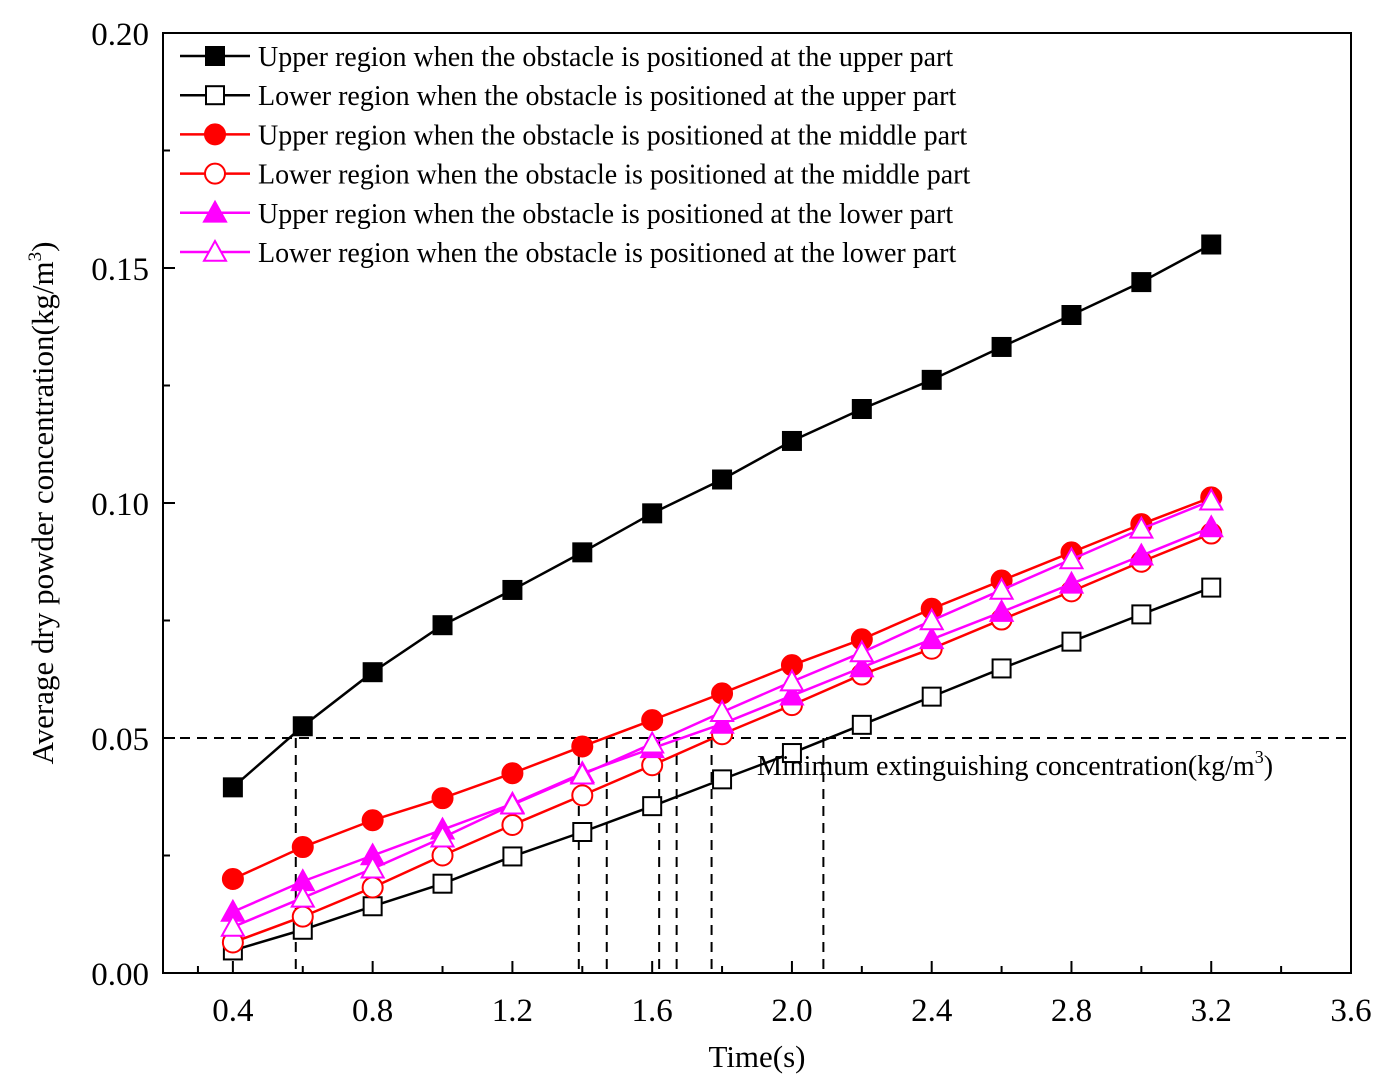 This screenshot has width=1397, height=1087. I want to click on y-tick-label: 0.20, so click(120, 35).